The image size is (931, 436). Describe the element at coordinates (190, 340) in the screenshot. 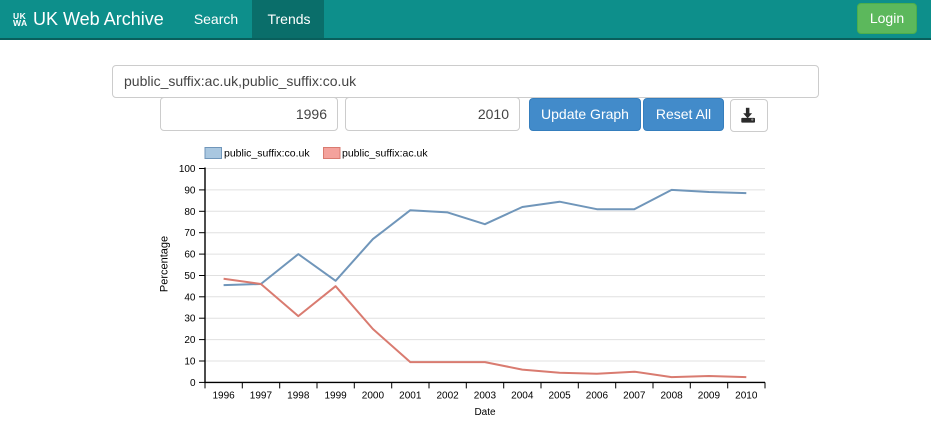

I see `svg-text: 20` at that location.